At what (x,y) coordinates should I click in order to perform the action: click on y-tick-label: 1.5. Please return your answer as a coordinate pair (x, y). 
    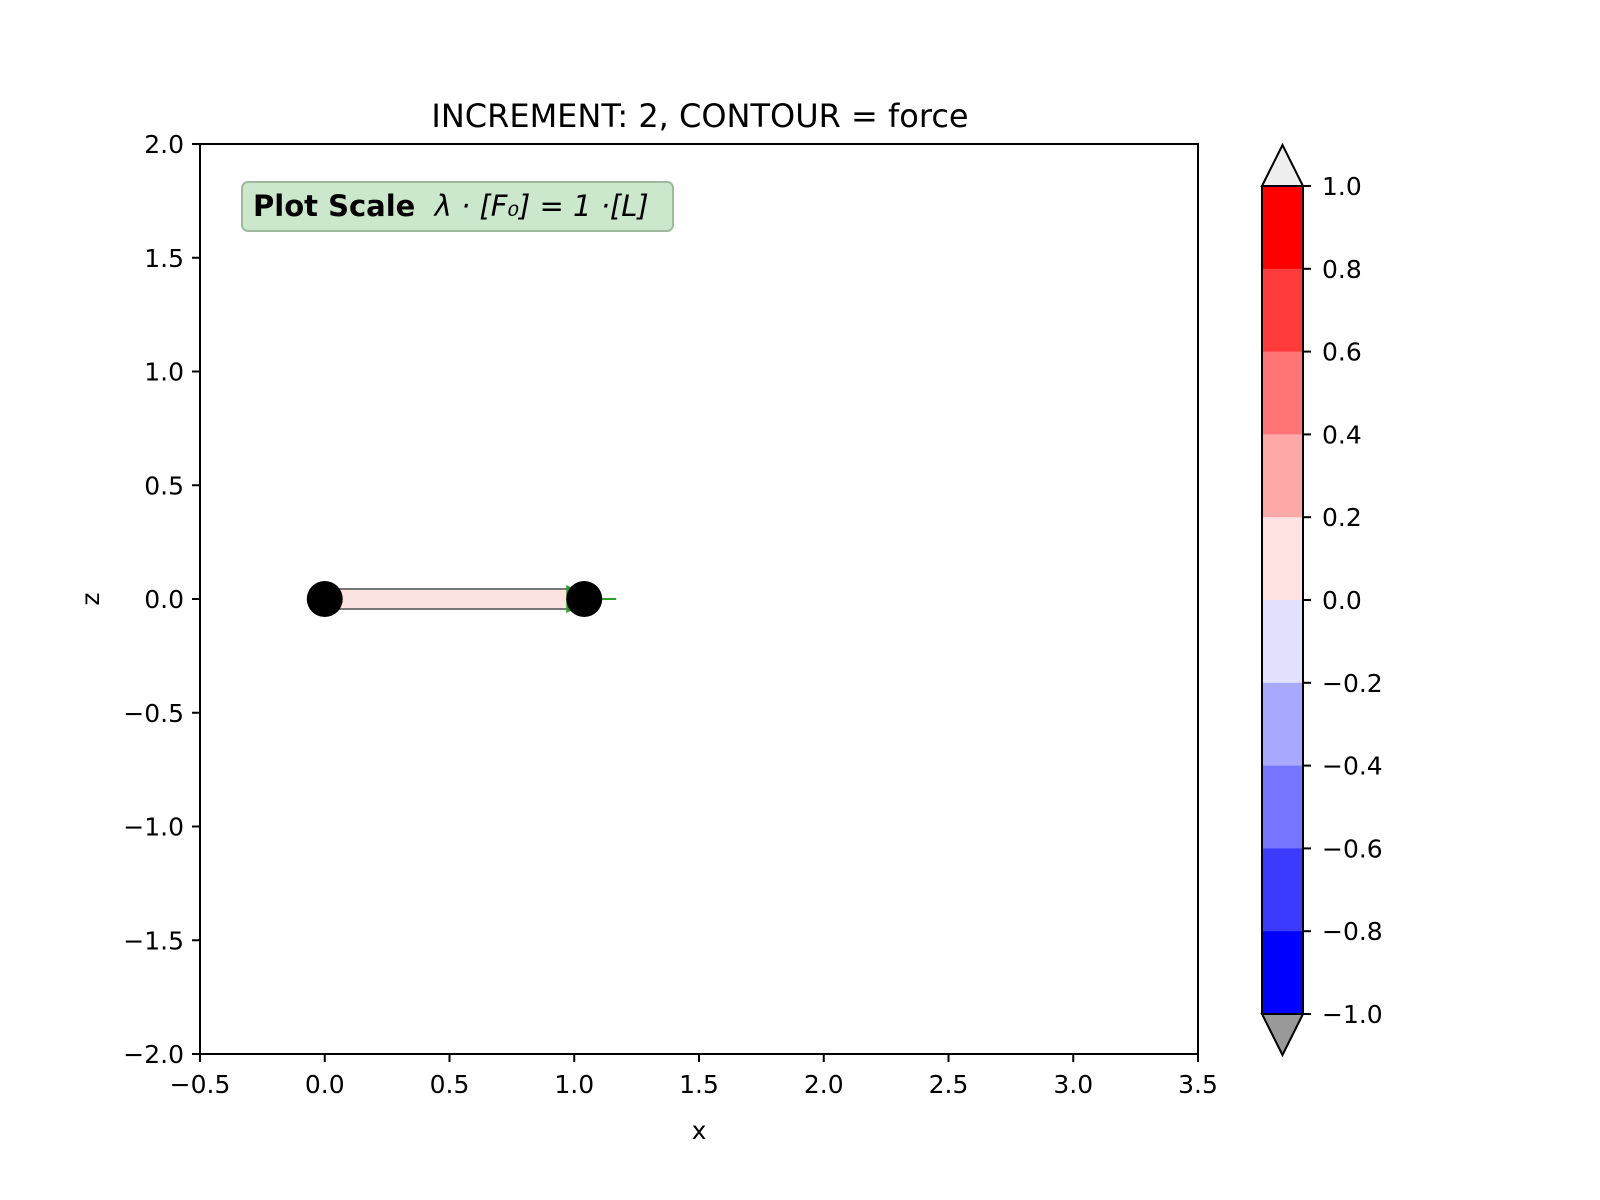
    Looking at the image, I should click on (164, 258).